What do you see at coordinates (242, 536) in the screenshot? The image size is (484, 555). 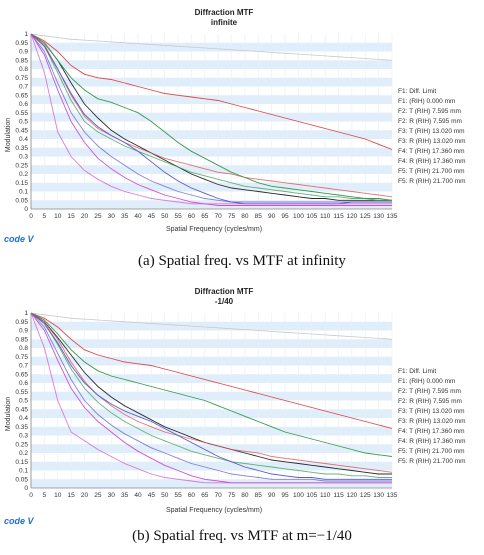 I see `caption: (b) Spatial freq. vs MTF at m=−1/40` at bounding box center [242, 536].